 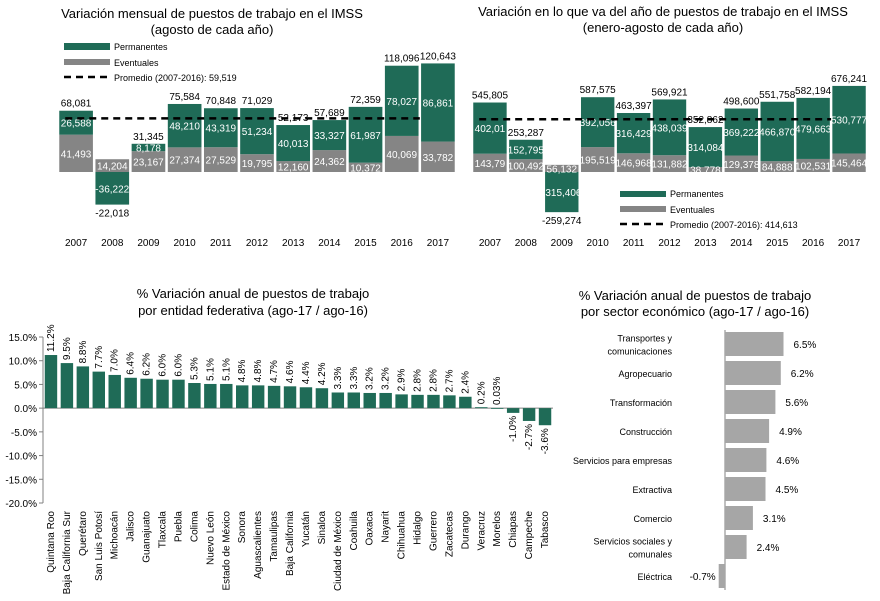 What do you see at coordinates (402, 59) in the screenshot?
I see `total-value-label: 118,096` at bounding box center [402, 59].